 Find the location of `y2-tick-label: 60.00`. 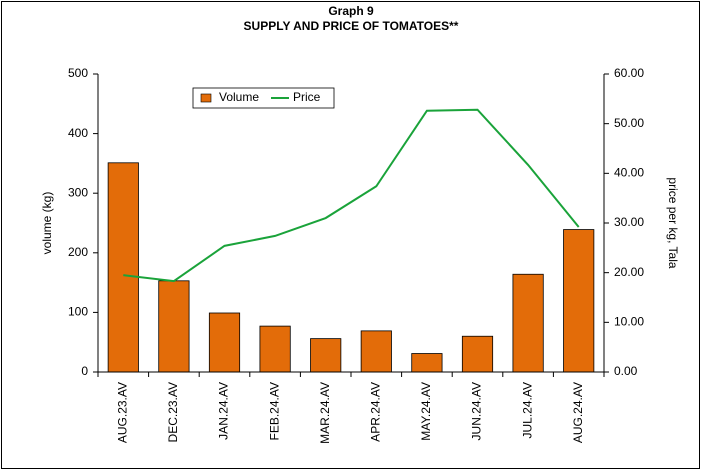

y2-tick-label: 60.00 is located at coordinates (629, 73).